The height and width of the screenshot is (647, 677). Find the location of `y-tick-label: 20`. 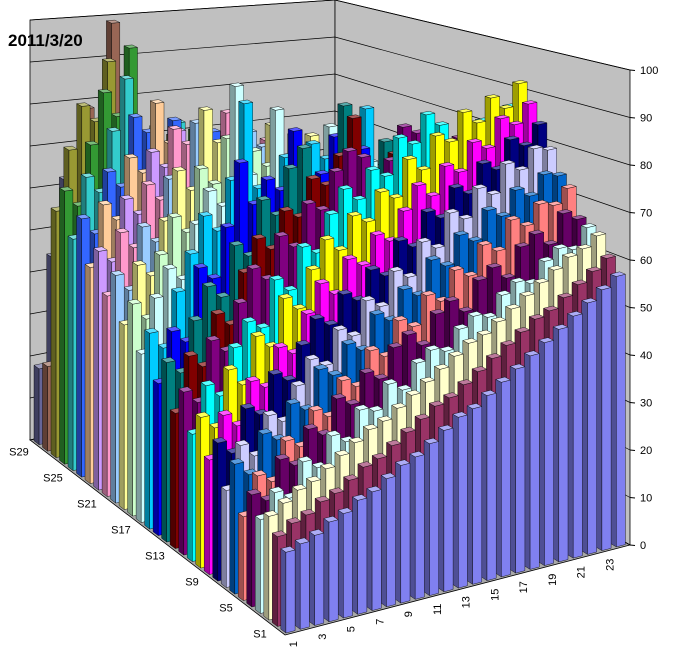

y-tick-label: 20 is located at coordinates (646, 451).